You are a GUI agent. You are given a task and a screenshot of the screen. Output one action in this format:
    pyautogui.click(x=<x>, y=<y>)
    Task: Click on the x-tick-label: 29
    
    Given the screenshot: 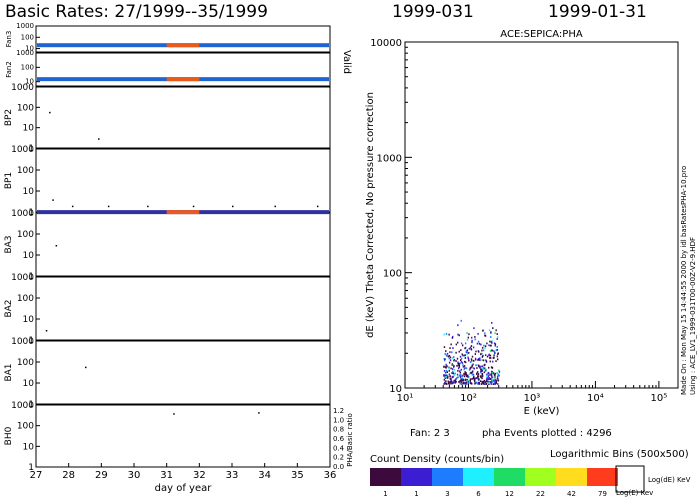 What is the action you would take?
    pyautogui.click(x=101, y=475)
    